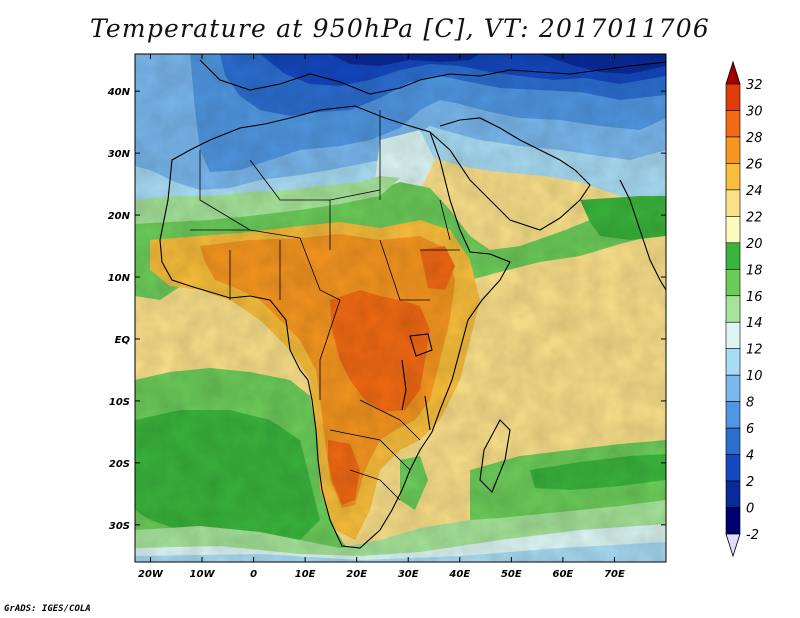 Image resolution: width=800 pixels, height=618 pixels. What do you see at coordinates (733, 545) in the screenshot?
I see `colorbar-bottom-triangle` at bounding box center [733, 545].